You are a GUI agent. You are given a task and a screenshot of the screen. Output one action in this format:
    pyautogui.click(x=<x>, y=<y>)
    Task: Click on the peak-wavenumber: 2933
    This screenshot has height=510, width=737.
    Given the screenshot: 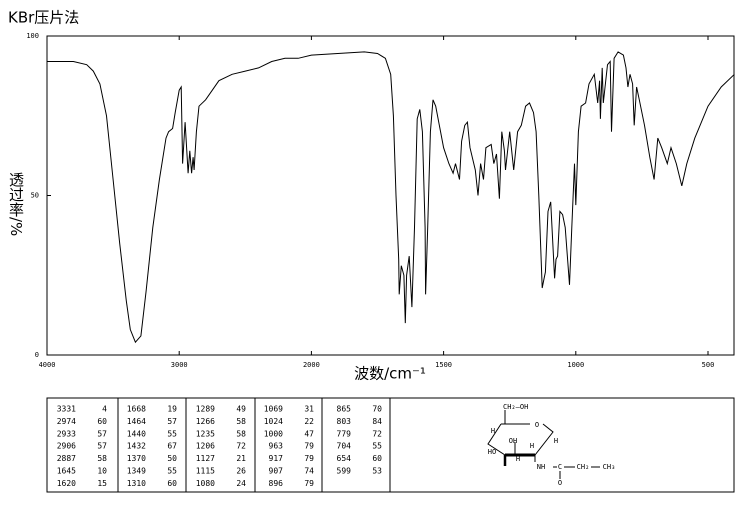 What is the action you would take?
    pyautogui.click(x=66, y=433)
    